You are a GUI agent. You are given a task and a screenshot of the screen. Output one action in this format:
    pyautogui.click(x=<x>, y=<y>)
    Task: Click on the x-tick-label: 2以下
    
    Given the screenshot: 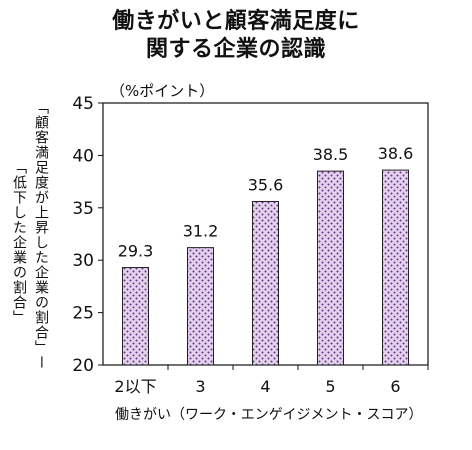 What is the action you would take?
    pyautogui.click(x=135, y=386)
    